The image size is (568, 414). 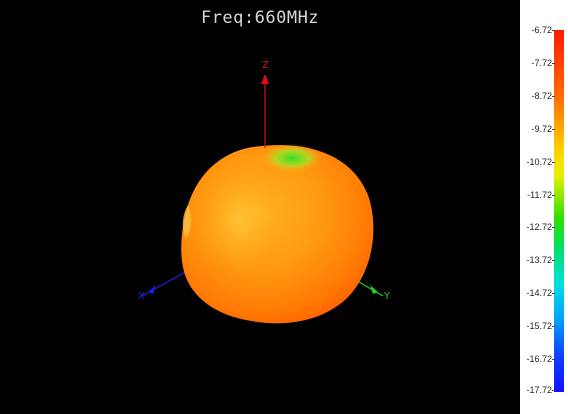 What do you see at coordinates (387, 296) in the screenshot?
I see `y-axis-label: Y` at bounding box center [387, 296].